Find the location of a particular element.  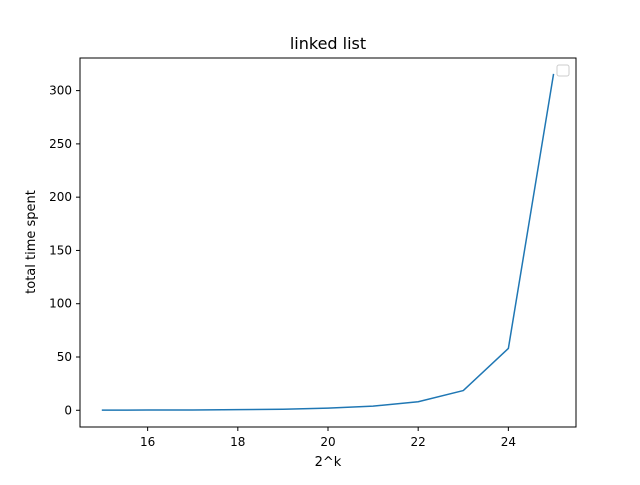

y-axis-ticks: 0 50 100 150 200 250 300 is located at coordinates (64, 250).